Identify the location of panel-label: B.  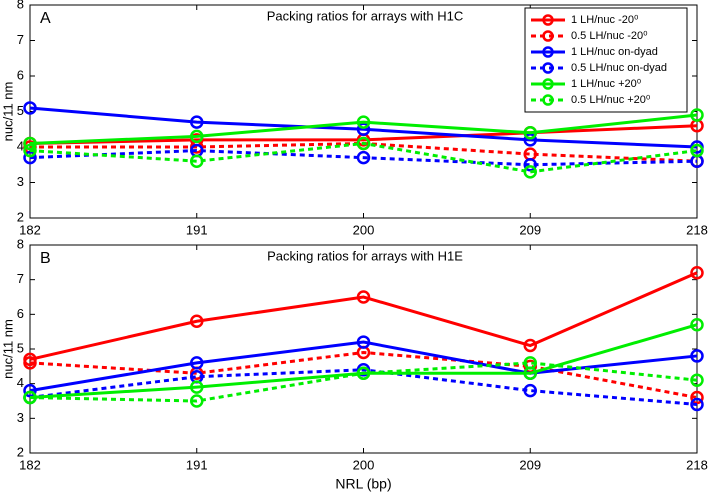
(45, 258).